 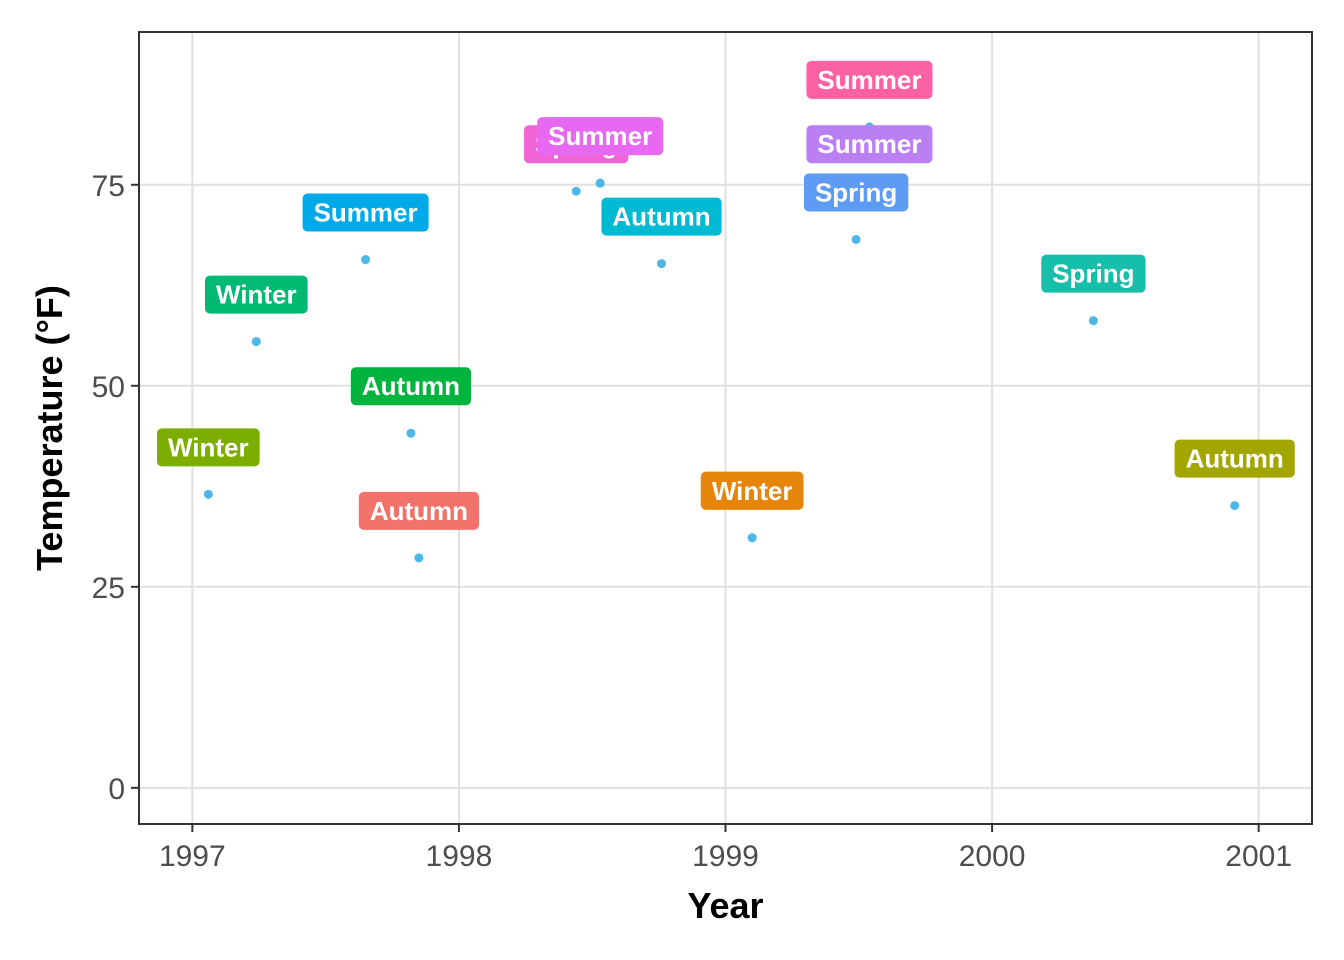 What do you see at coordinates (725, 856) in the screenshot?
I see `x-tick-label: 1999` at bounding box center [725, 856].